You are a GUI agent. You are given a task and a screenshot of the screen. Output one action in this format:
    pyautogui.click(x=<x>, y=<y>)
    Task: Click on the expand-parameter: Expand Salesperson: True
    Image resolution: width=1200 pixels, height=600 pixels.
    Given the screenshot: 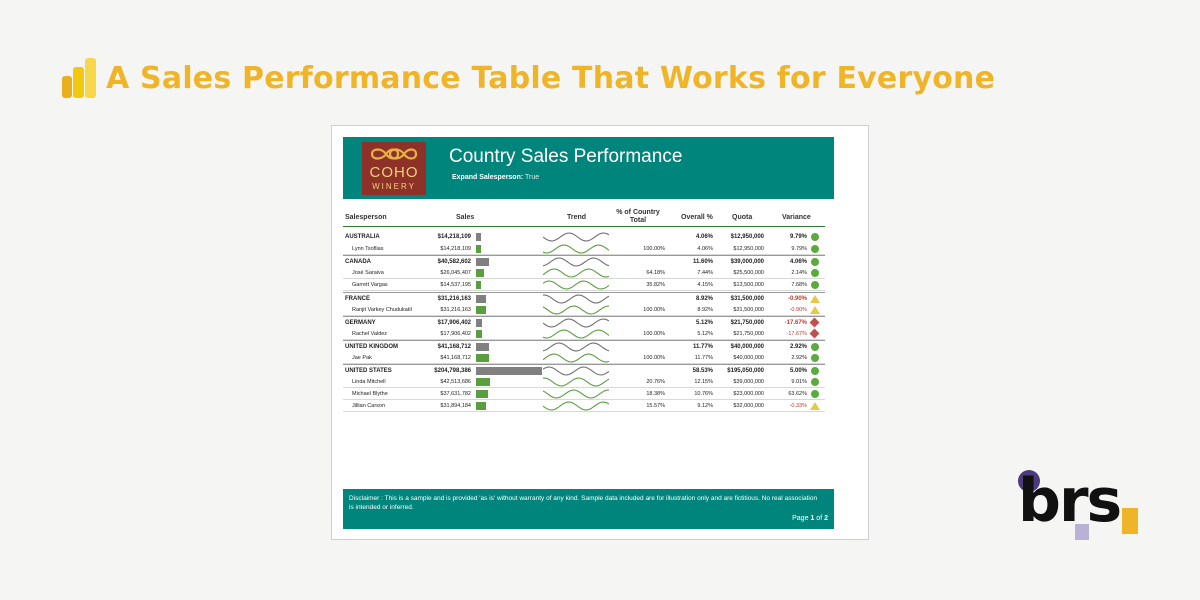 What is the action you would take?
    pyautogui.click(x=495, y=177)
    